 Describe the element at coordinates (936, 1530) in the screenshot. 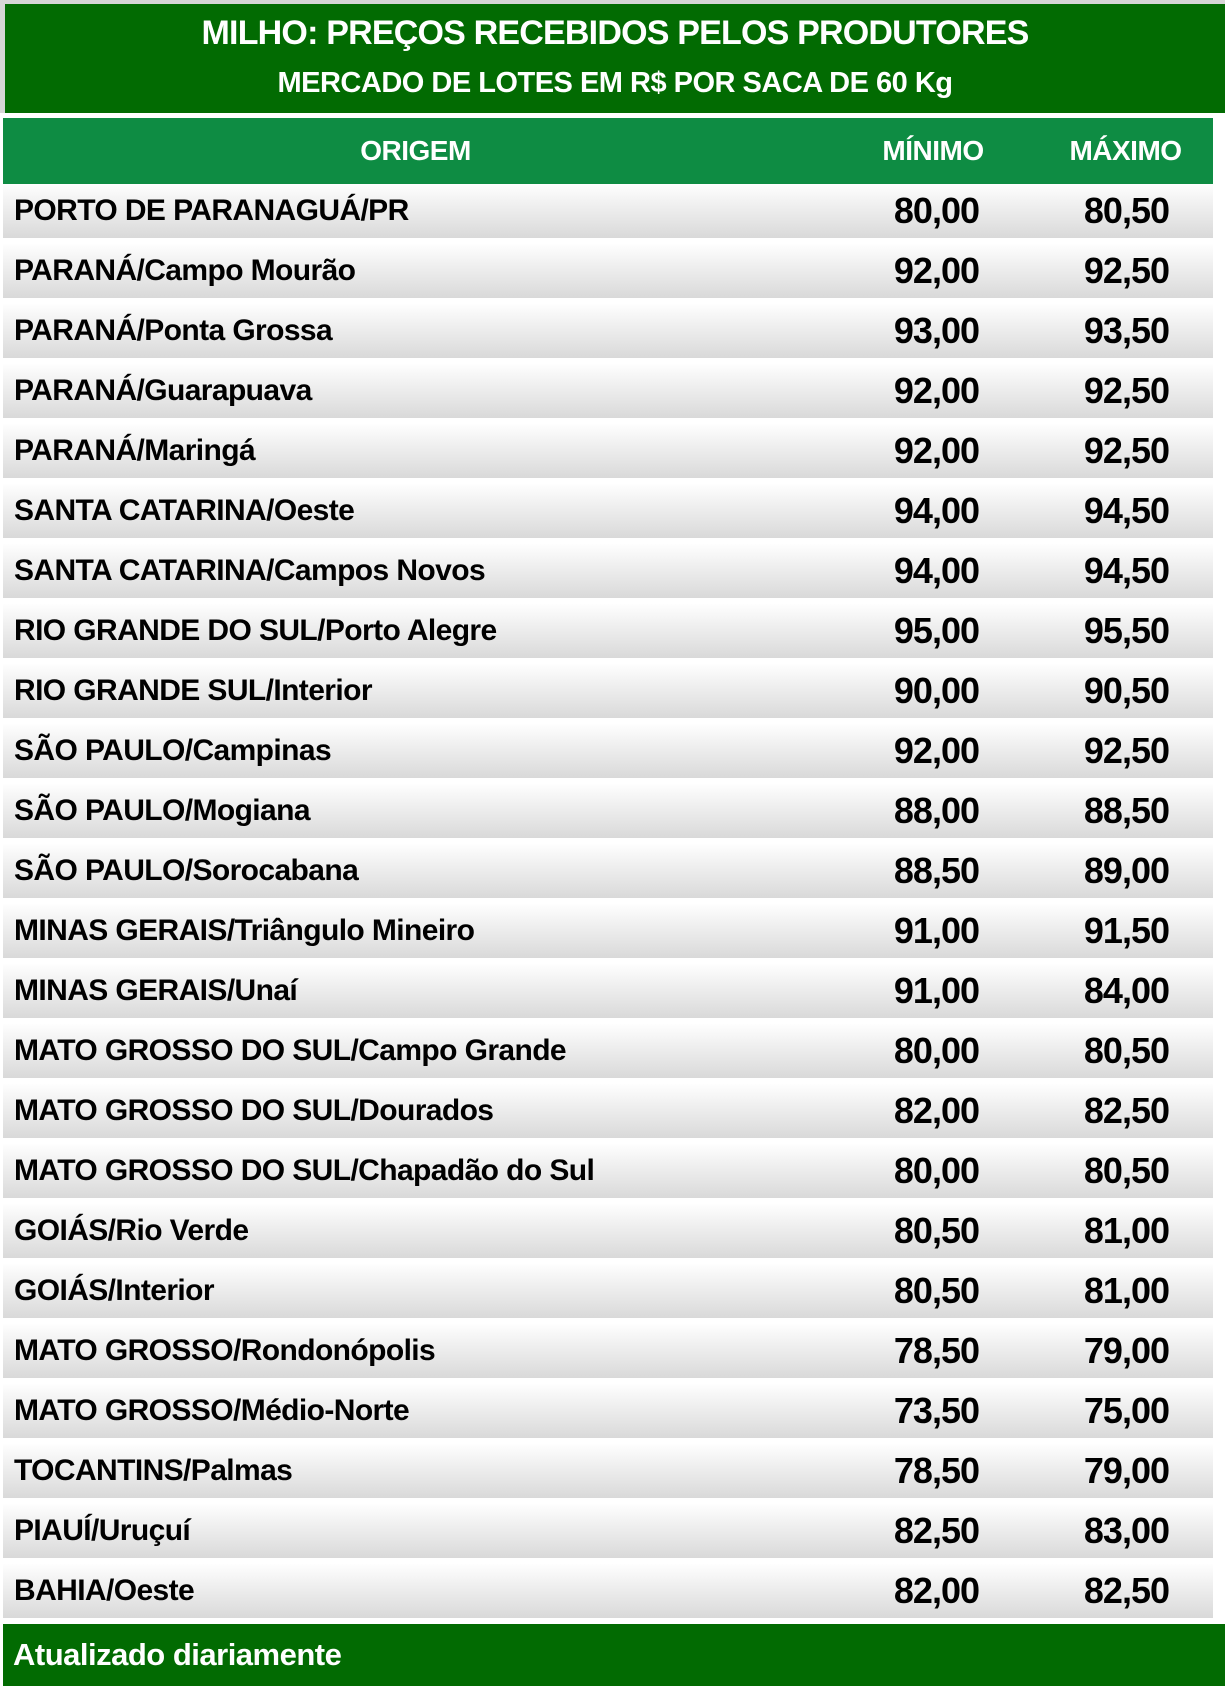

I see `minimo-cell: 82,50` at that location.